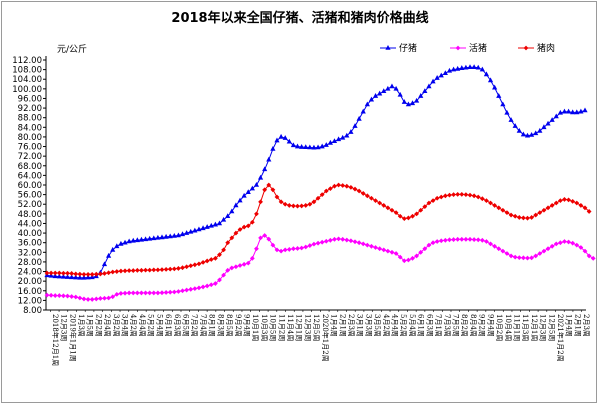  I want to click on x-tick-label: 2019年1月1周, so click(72, 338).